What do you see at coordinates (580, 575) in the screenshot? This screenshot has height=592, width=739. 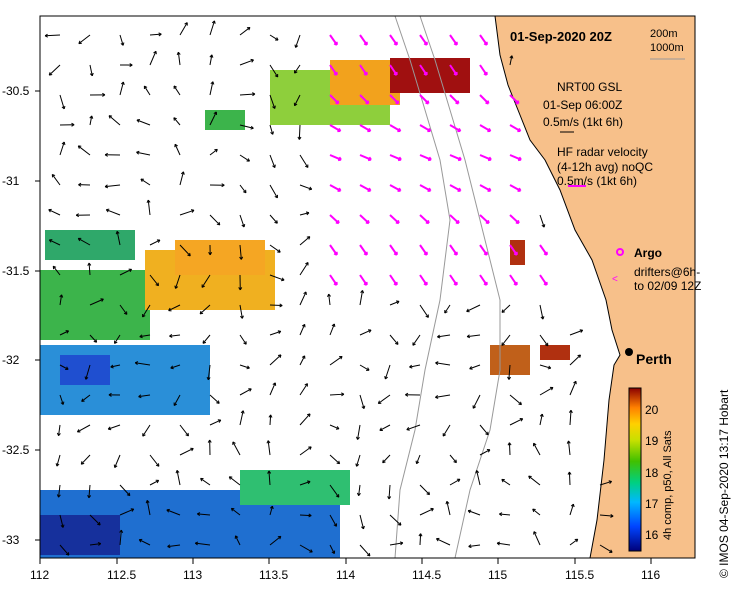 I see `x-tick-label: 115.5` at bounding box center [580, 575].